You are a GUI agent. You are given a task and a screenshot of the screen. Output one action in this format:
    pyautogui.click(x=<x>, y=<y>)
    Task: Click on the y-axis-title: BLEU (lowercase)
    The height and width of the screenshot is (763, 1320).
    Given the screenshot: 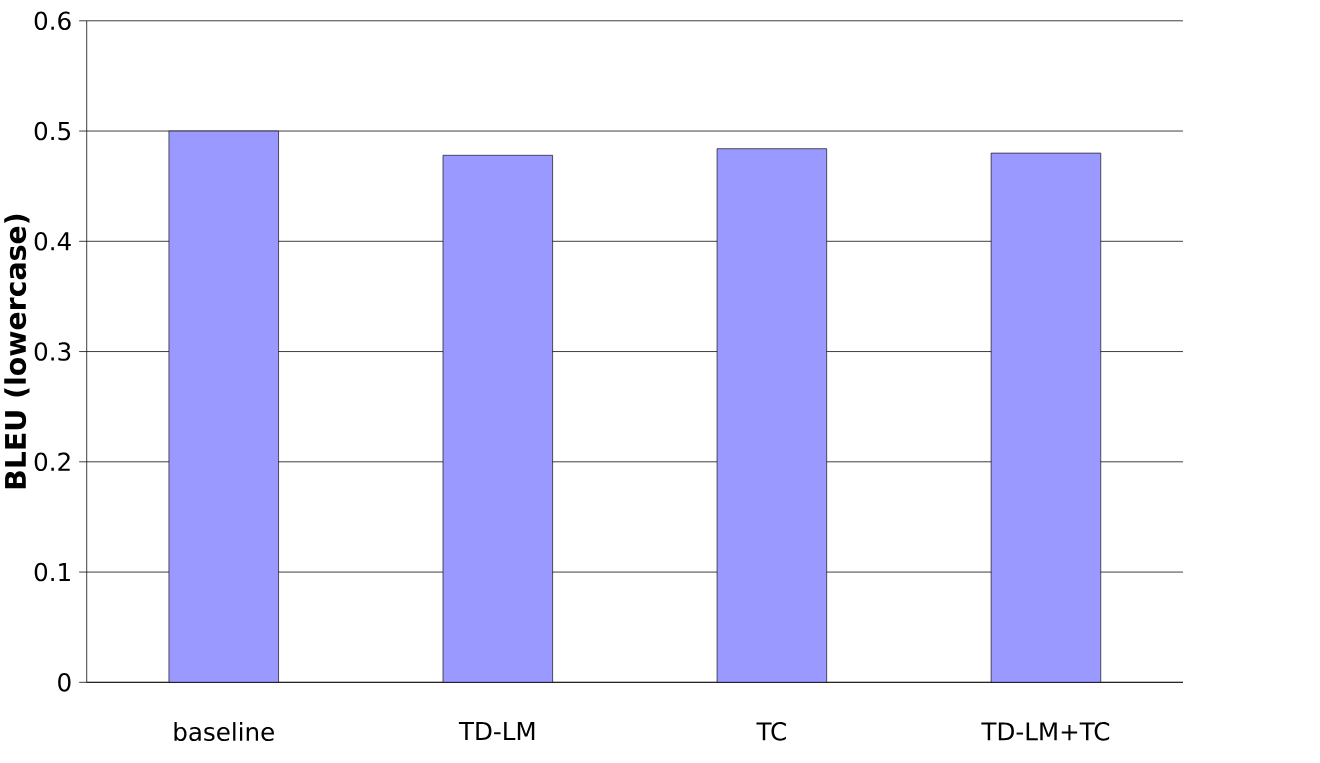 What is the action you would take?
    pyautogui.click(x=17, y=351)
    